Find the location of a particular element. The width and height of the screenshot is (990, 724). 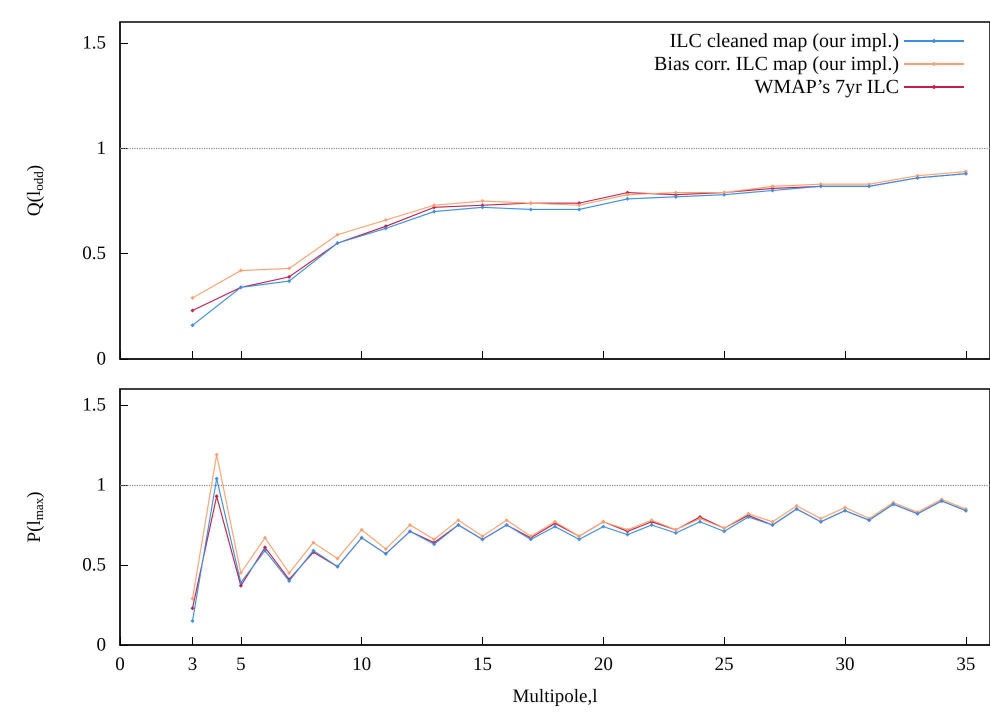

legend-label: Bias corr. ILC map (our impl.) is located at coordinates (776, 64).